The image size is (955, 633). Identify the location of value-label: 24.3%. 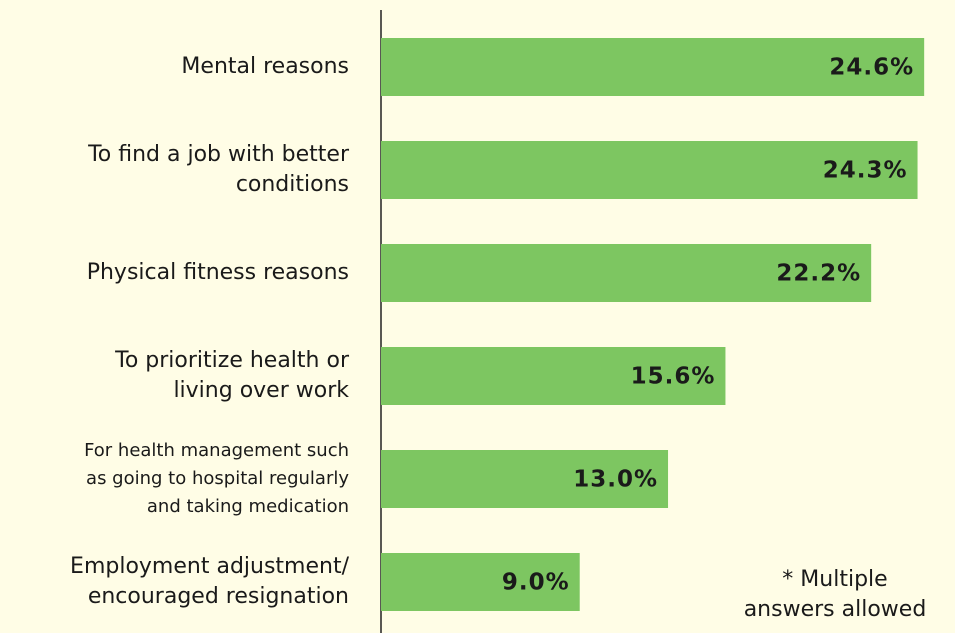
(865, 171).